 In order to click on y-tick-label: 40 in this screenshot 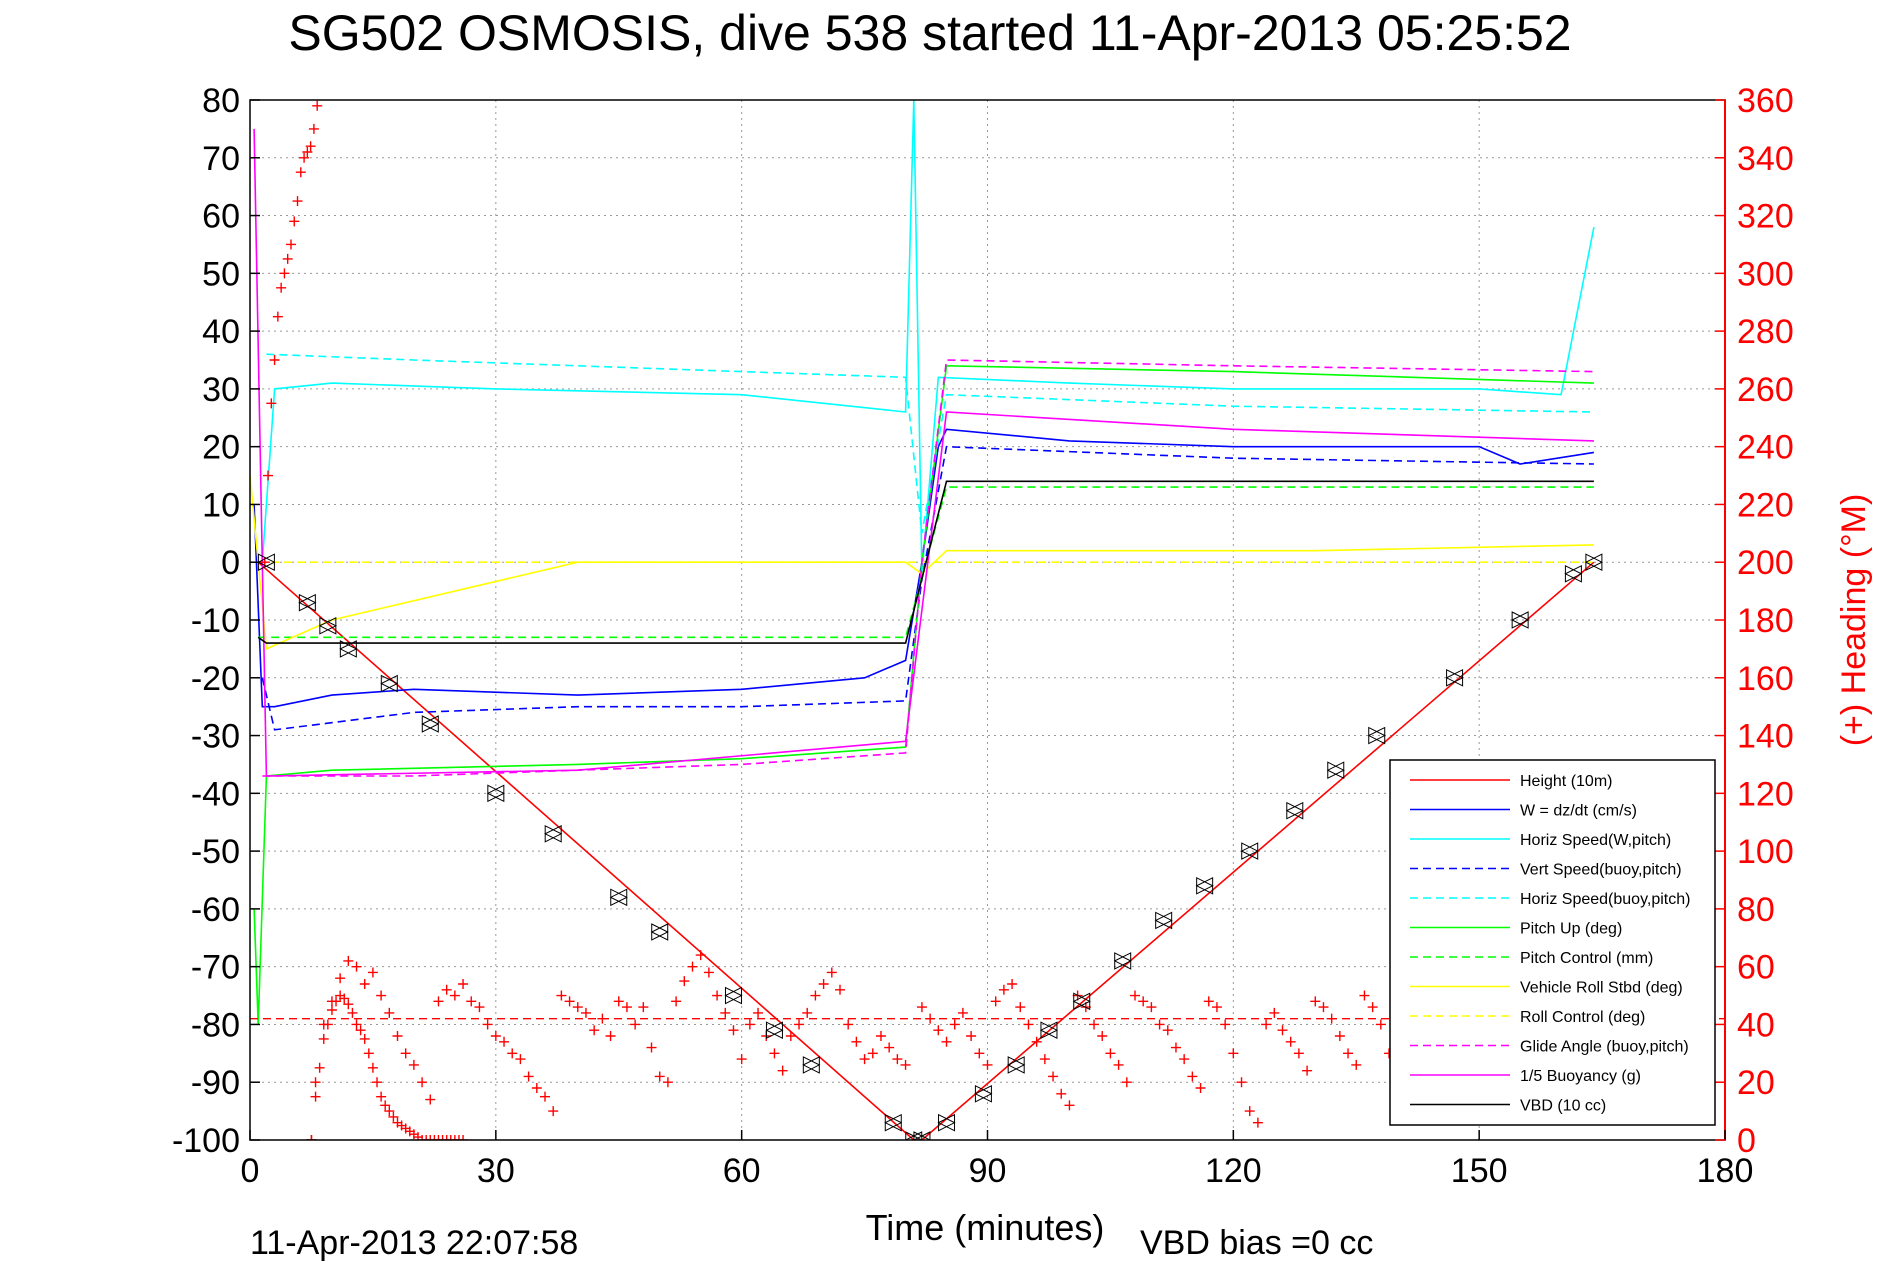, I will do `click(221, 332)`.